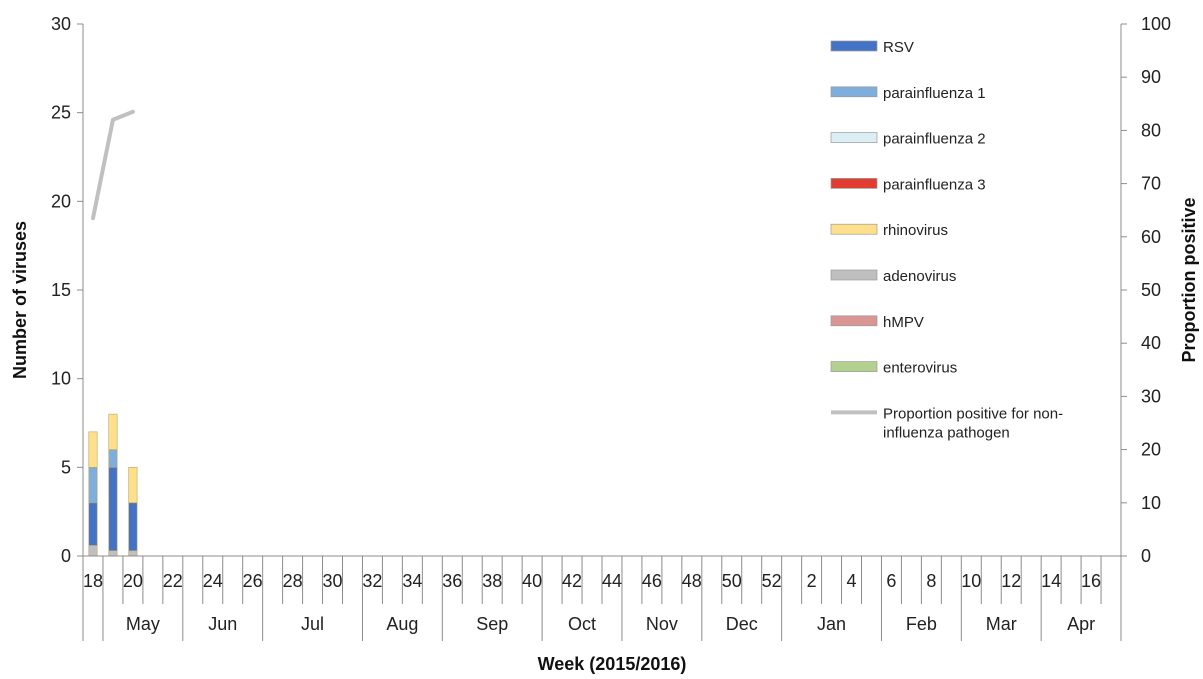 The image size is (1203, 679). What do you see at coordinates (61, 113) in the screenshot?
I see `y-tick-label: 25` at bounding box center [61, 113].